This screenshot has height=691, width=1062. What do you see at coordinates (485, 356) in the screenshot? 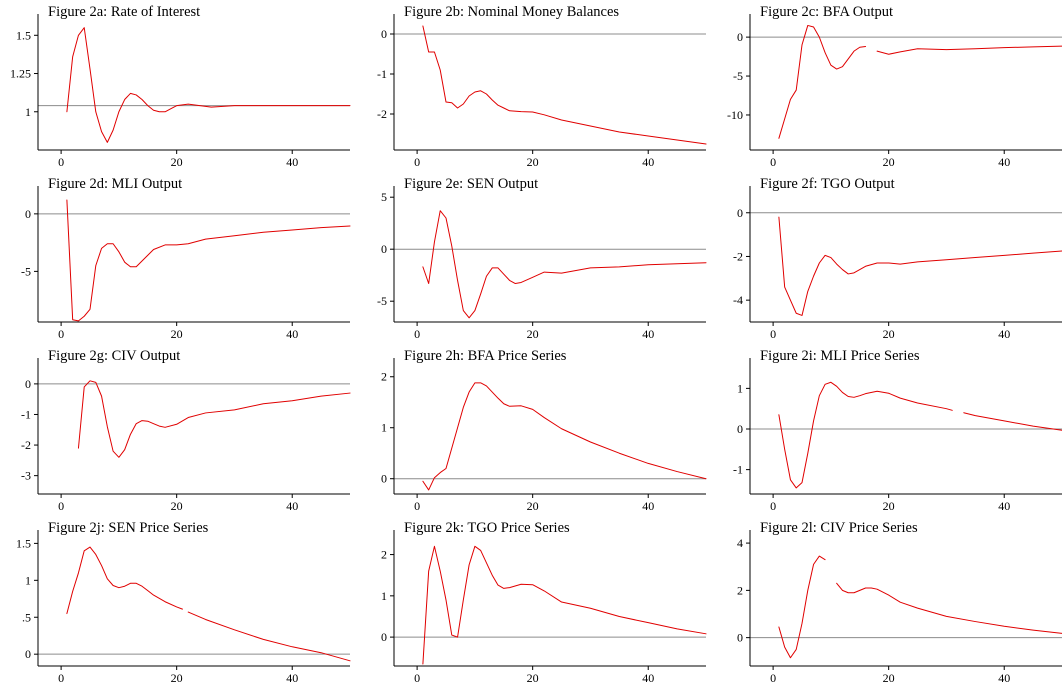
I see `chart-title: Figure 2h: BFA Price Series` at bounding box center [485, 356].